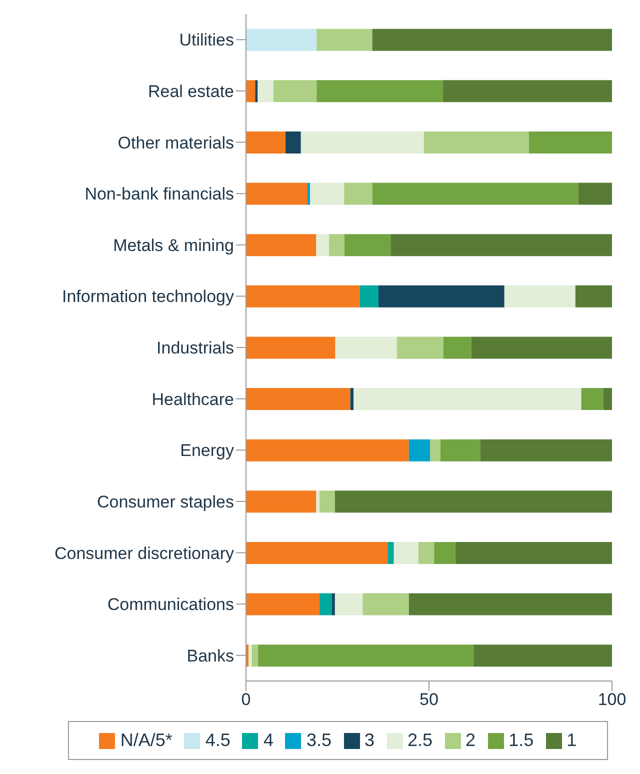 The width and height of the screenshot is (640, 774). I want to click on legend-label: 1, so click(571, 740).